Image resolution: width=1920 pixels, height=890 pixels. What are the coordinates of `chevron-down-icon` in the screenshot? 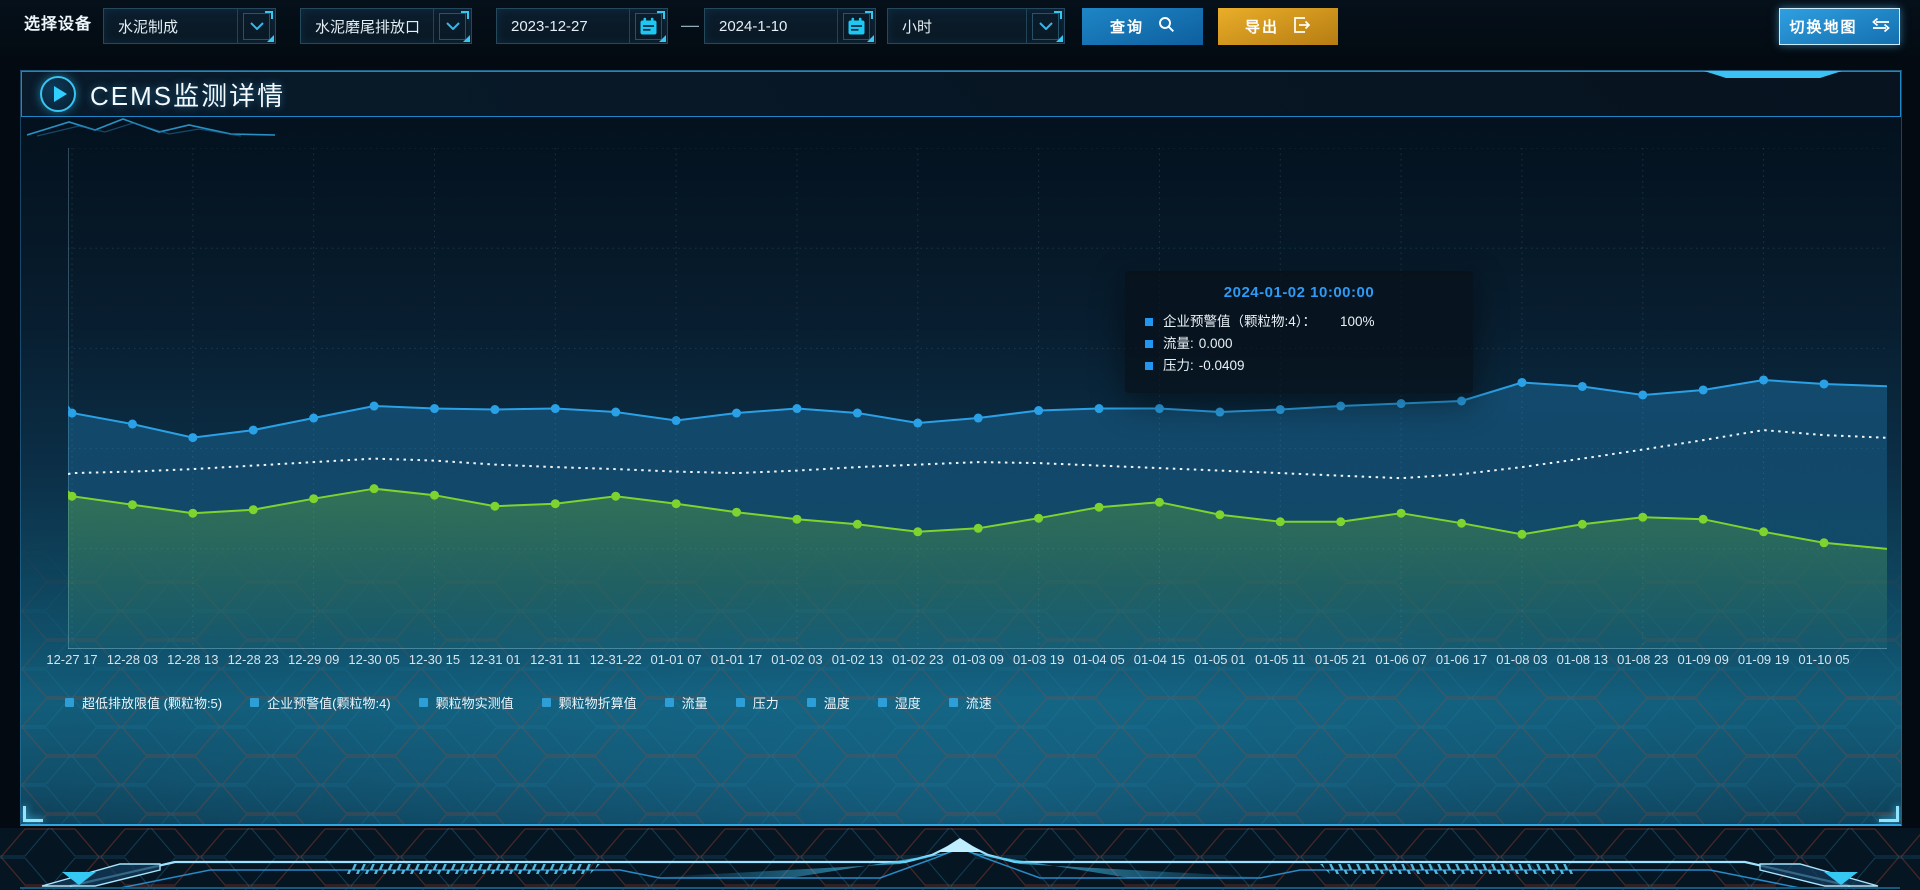 It's located at (1045, 26).